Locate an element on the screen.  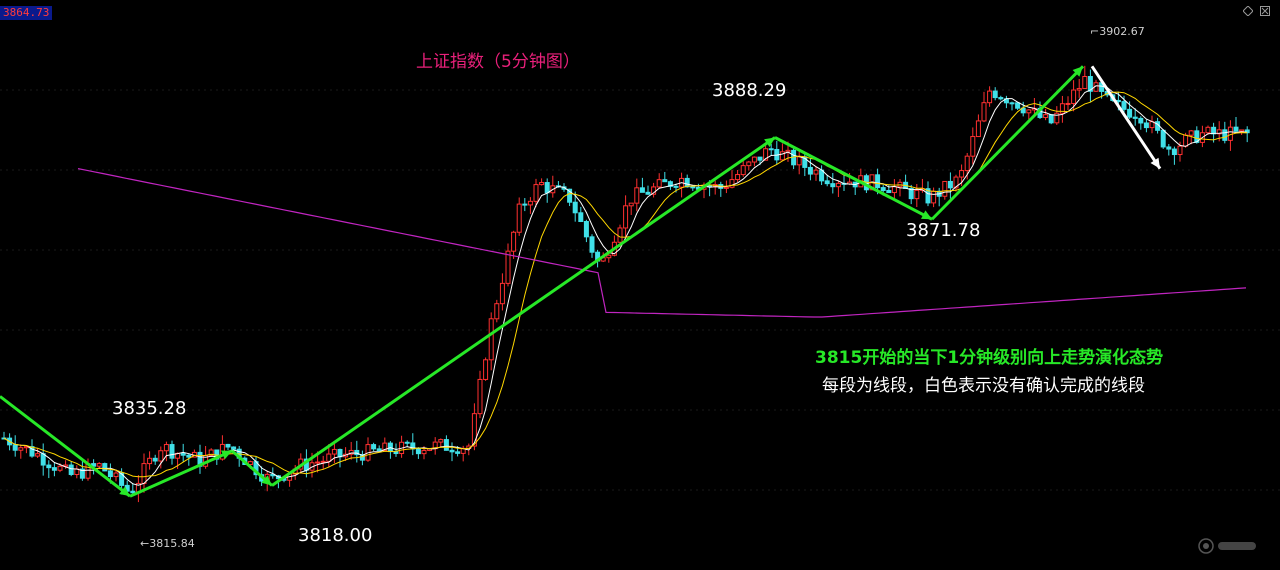
swing-label-3815: ←3815.84 is located at coordinates (167, 543).